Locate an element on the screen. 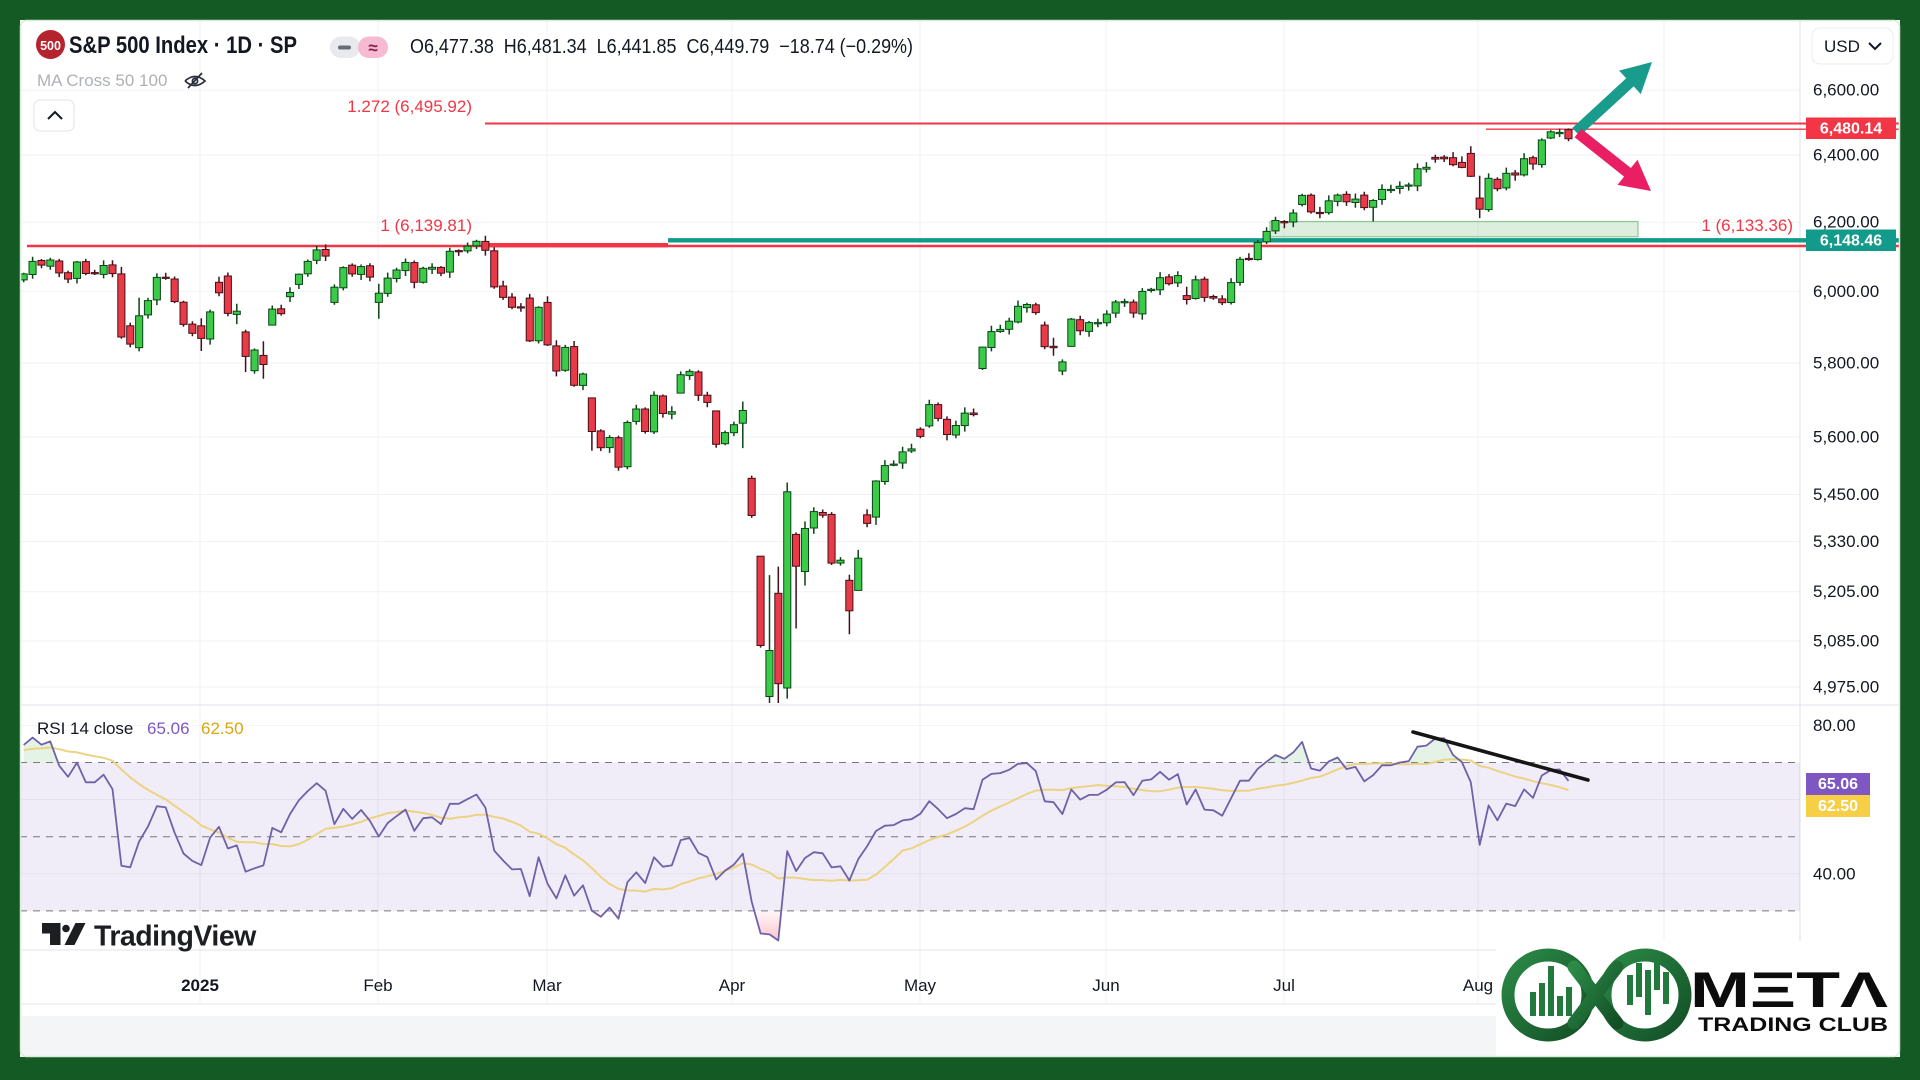  svg-text: 1.272 (6,495.92) is located at coordinates (409, 106).